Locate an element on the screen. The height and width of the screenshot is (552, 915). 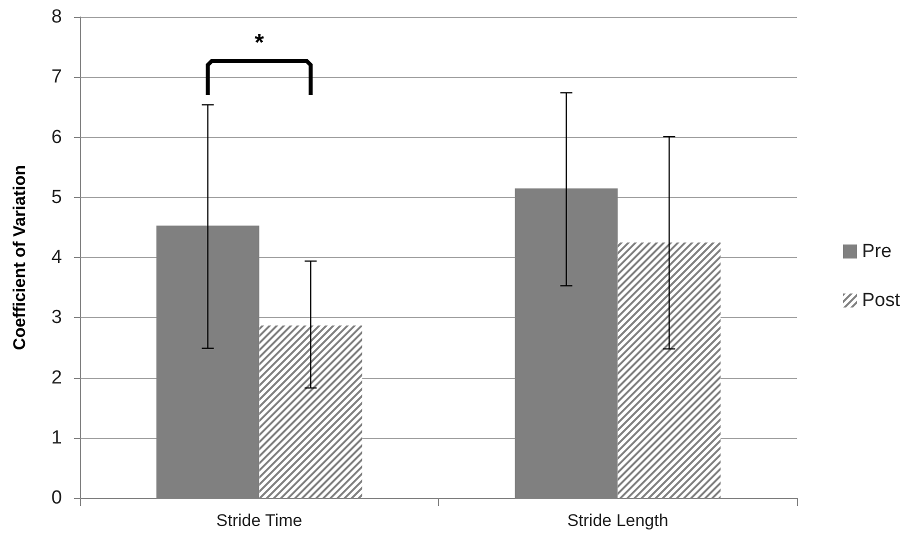
y-axis-title: Coefficient of Variation is located at coordinates (19, 257).